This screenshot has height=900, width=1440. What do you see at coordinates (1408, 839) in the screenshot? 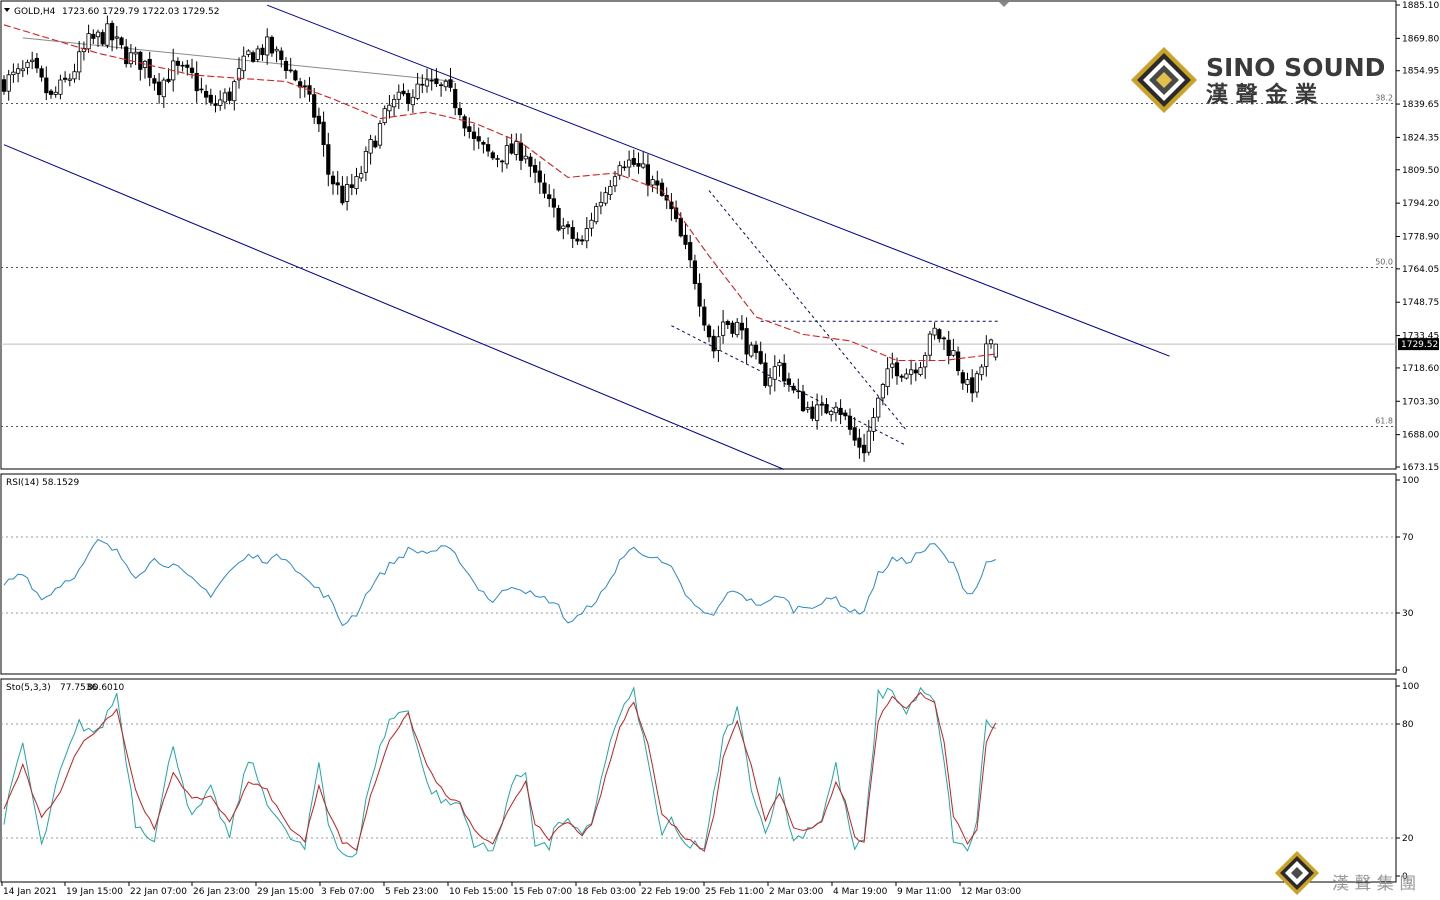
I see `indicator-tick-label: 20` at bounding box center [1408, 839].